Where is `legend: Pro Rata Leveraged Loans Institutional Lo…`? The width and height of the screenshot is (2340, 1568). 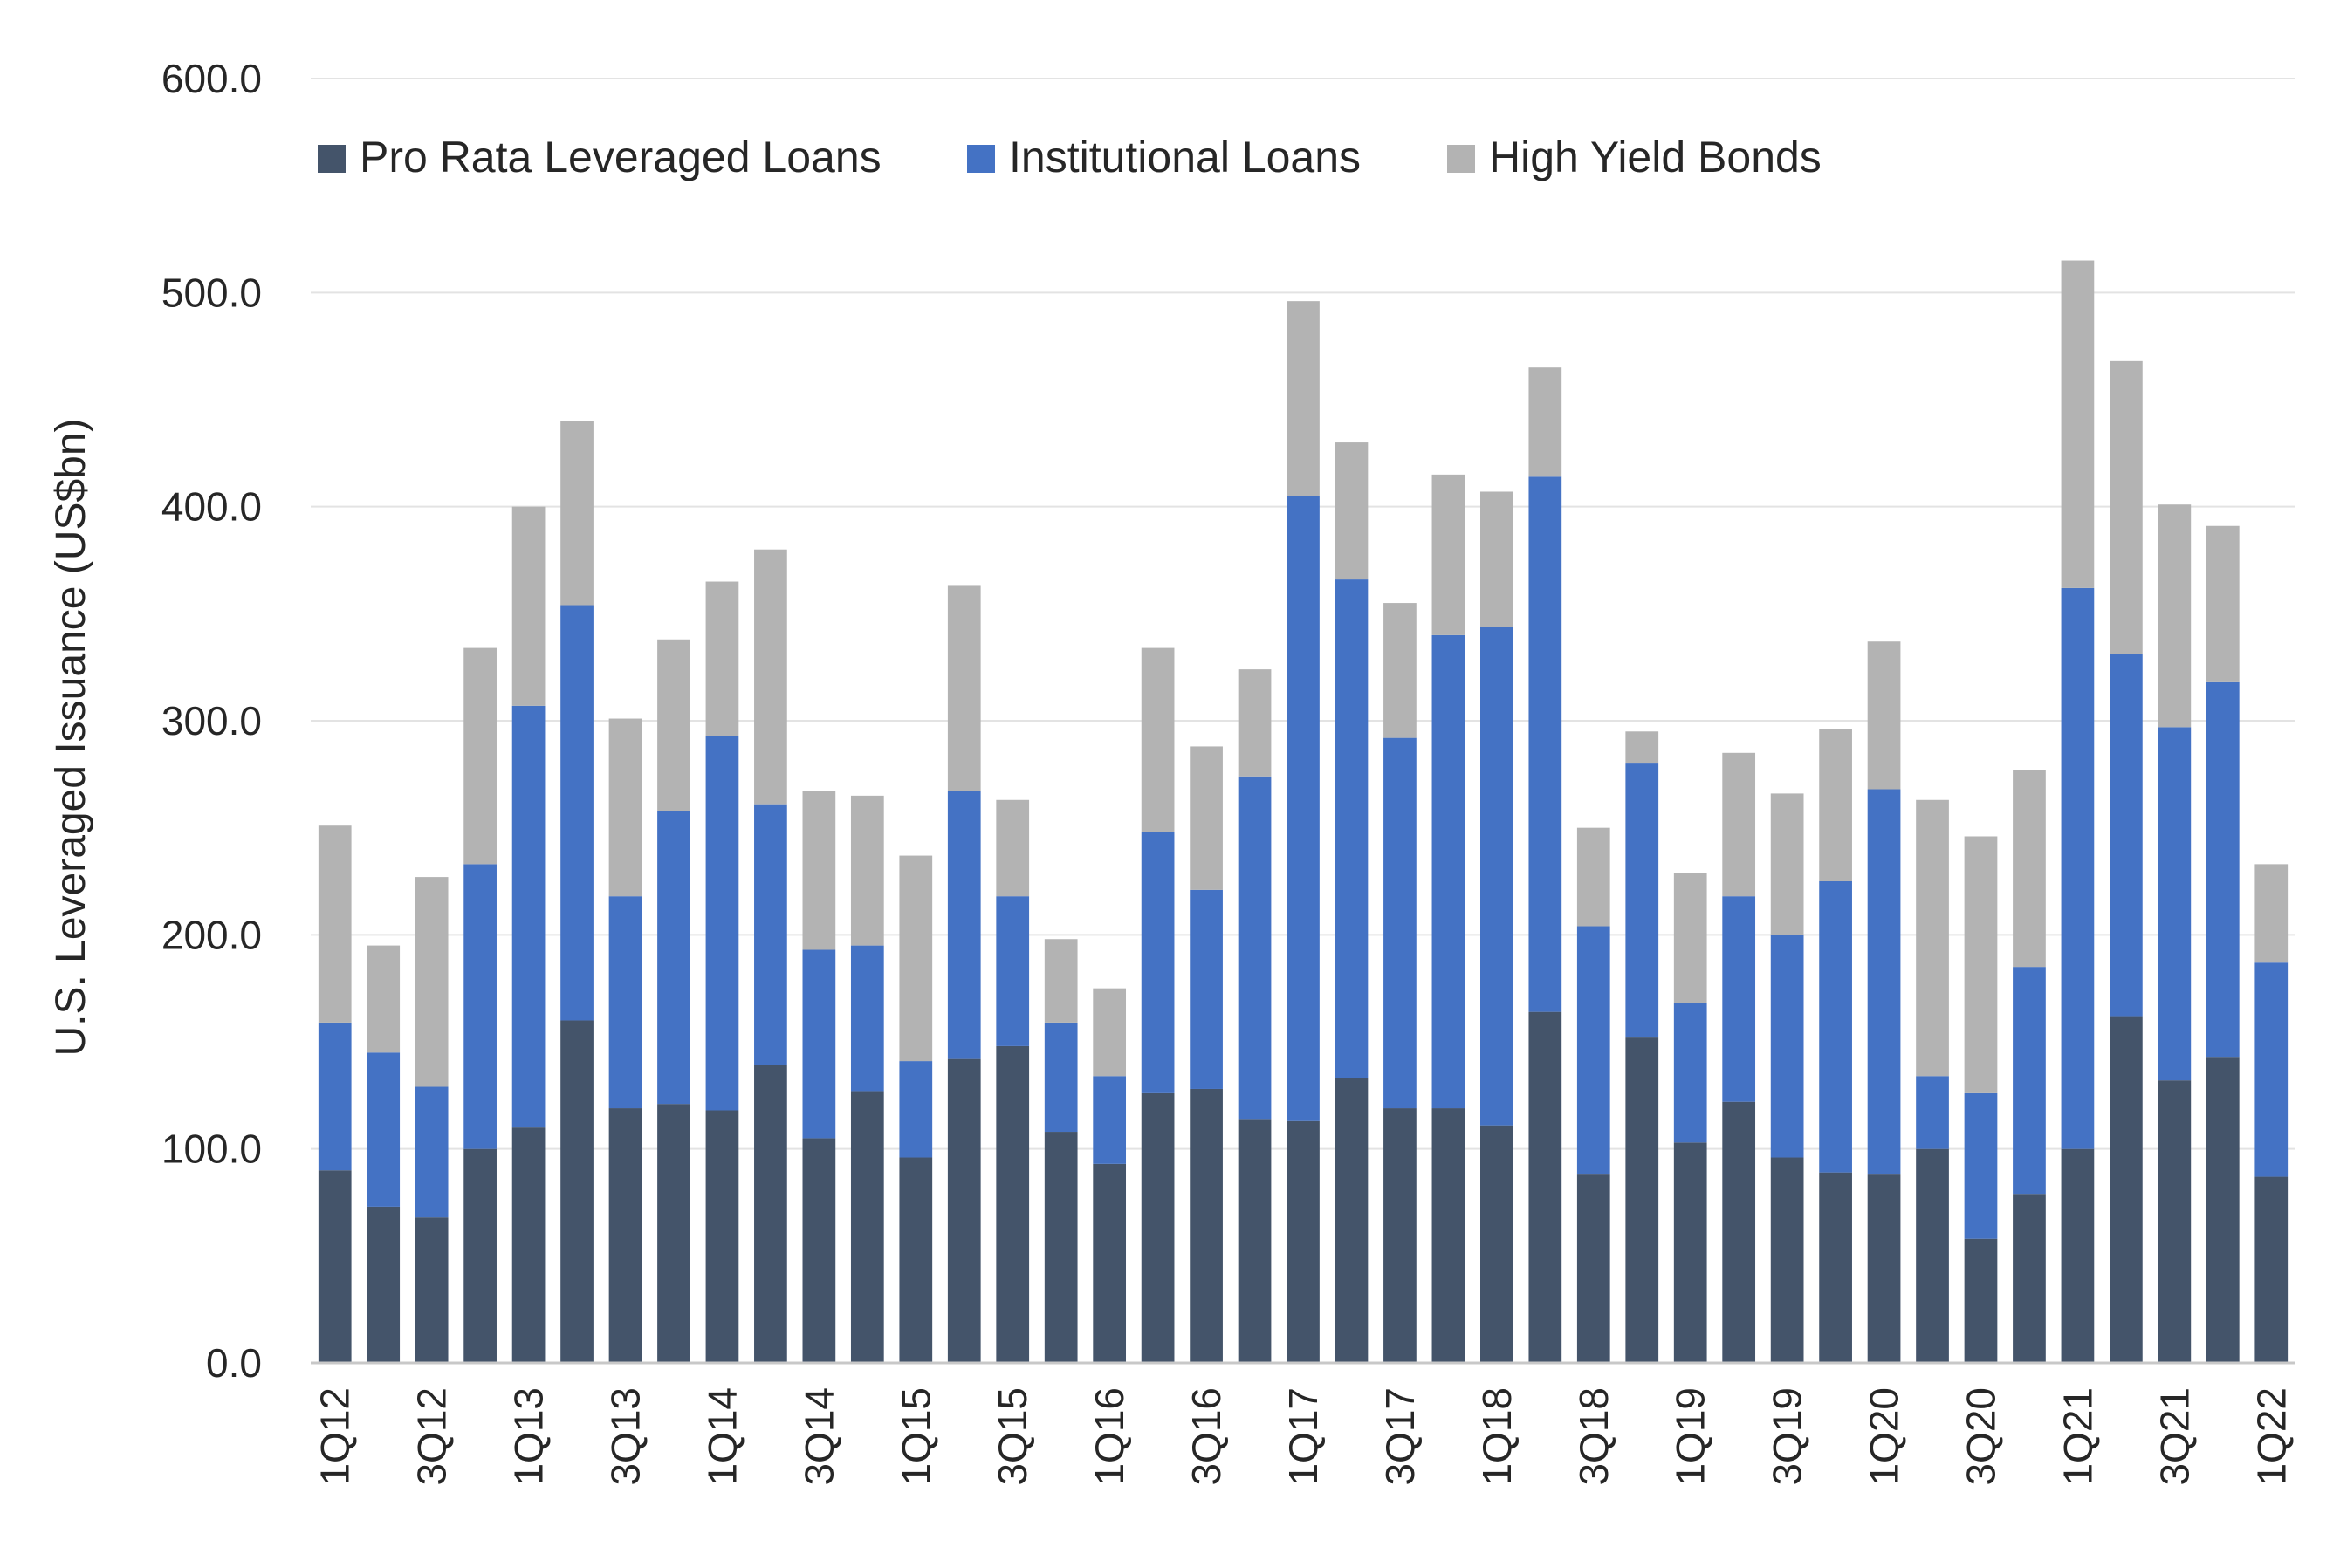
legend: Pro Rata Leveraged Loans Institutional Lo… is located at coordinates (1070, 157).